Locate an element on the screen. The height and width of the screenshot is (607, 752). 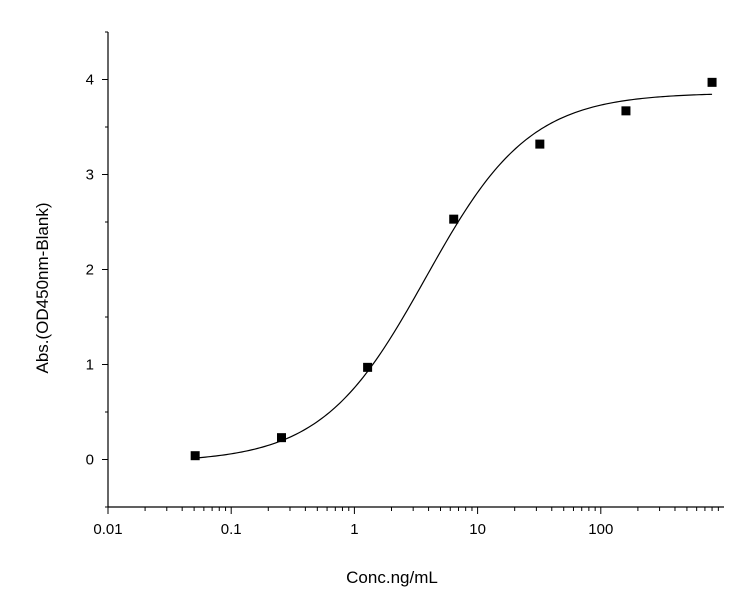
y-axis-title: Abs.(OD450nm-Blank) is located at coordinates (42, 287).